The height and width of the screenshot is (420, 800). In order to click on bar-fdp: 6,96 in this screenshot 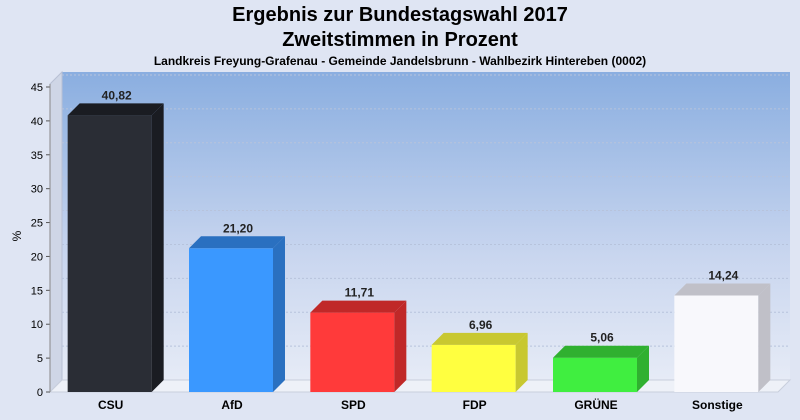, I will do `click(479, 355)`.